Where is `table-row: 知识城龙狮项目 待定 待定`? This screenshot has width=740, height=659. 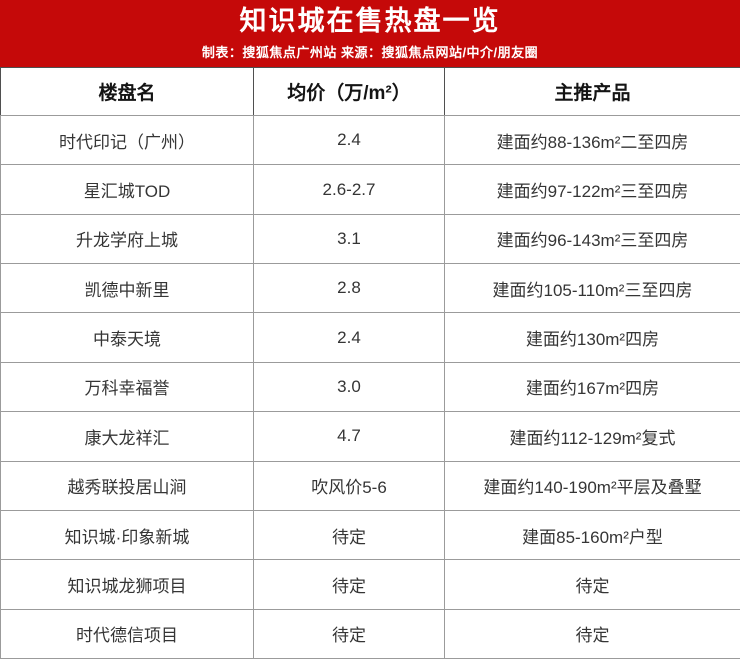 table-row: 知识城龙狮项目 待定 待定 is located at coordinates (370, 584).